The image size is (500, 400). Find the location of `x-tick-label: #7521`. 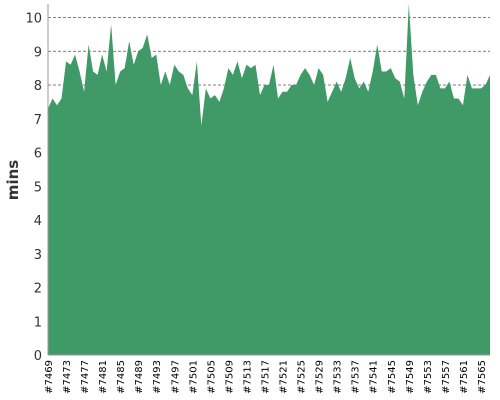

x-tick-label: #7521 is located at coordinates (284, 377).